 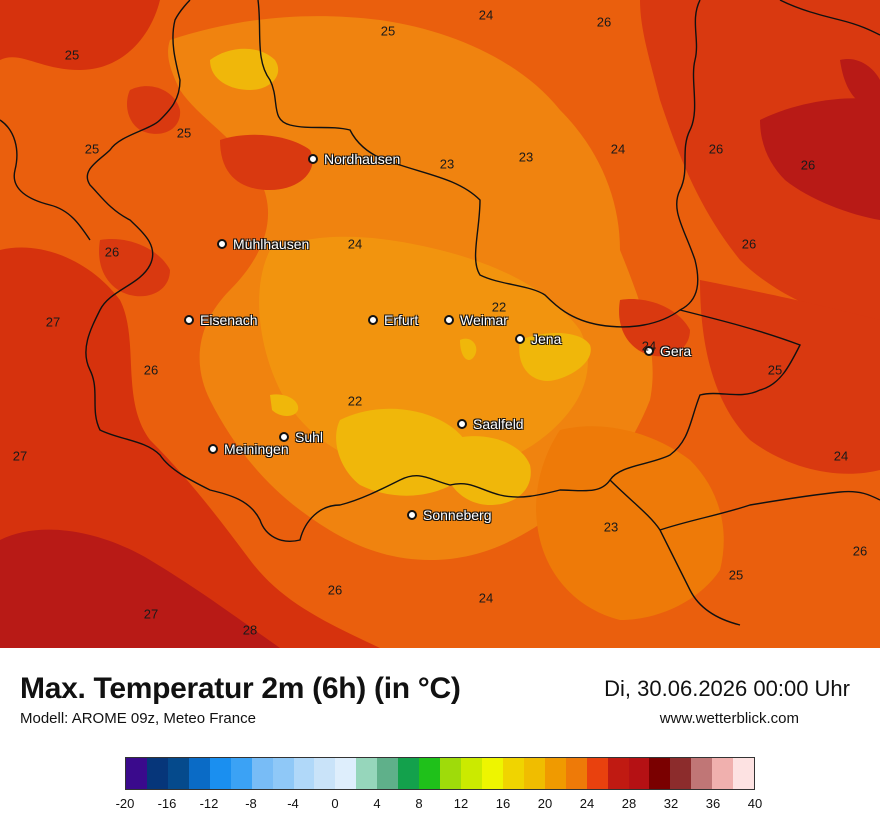 What do you see at coordinates (401, 320) in the screenshot?
I see `city-label: Erfurt` at bounding box center [401, 320].